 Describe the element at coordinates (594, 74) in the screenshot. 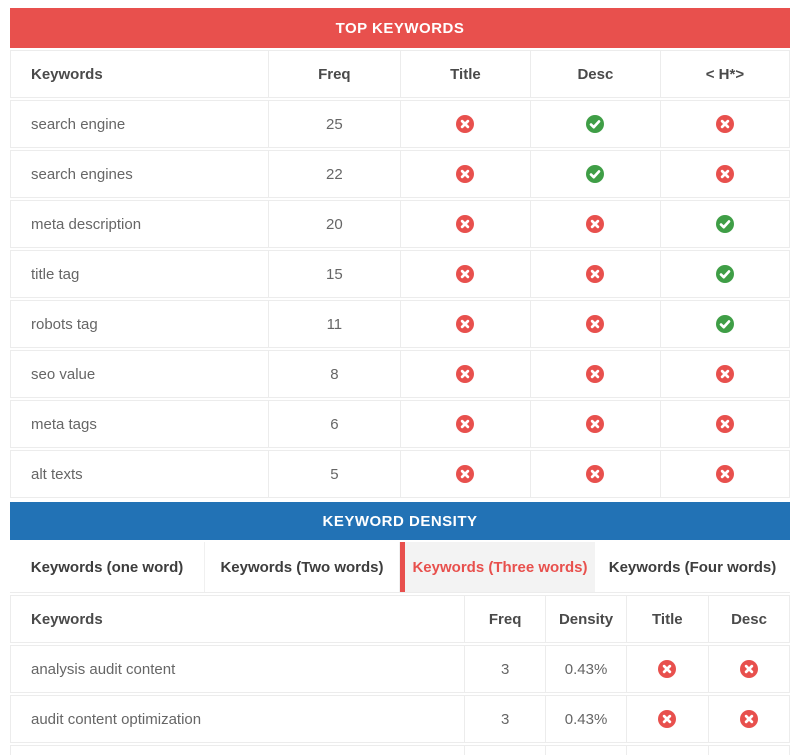

I see `column-header: Desc` at that location.